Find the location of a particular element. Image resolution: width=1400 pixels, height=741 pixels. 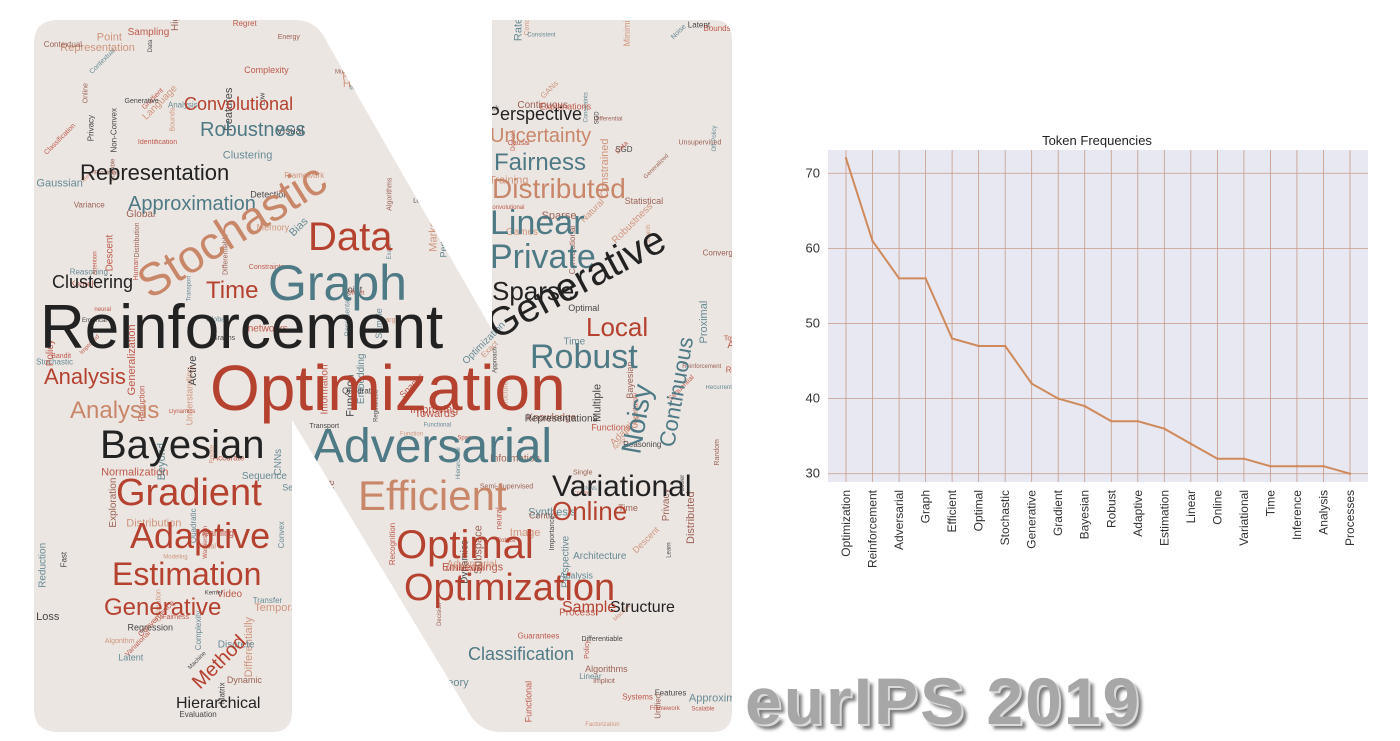

cloud-word: Large is located at coordinates (391, 320).